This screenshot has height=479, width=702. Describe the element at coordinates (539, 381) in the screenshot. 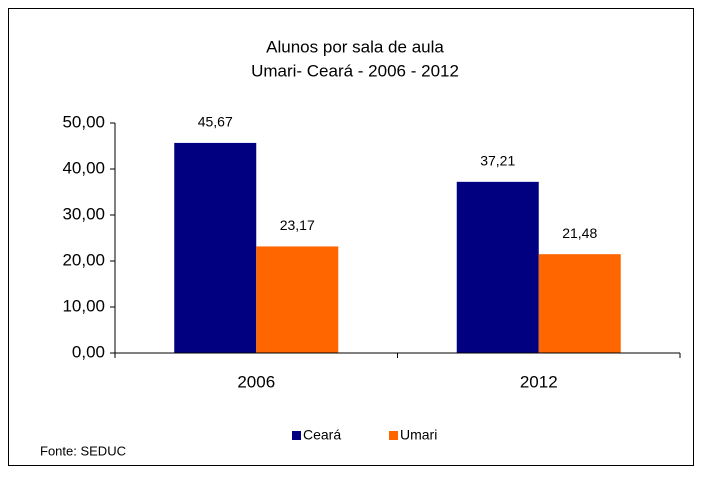

I see `x-tick-label: 2012` at that location.